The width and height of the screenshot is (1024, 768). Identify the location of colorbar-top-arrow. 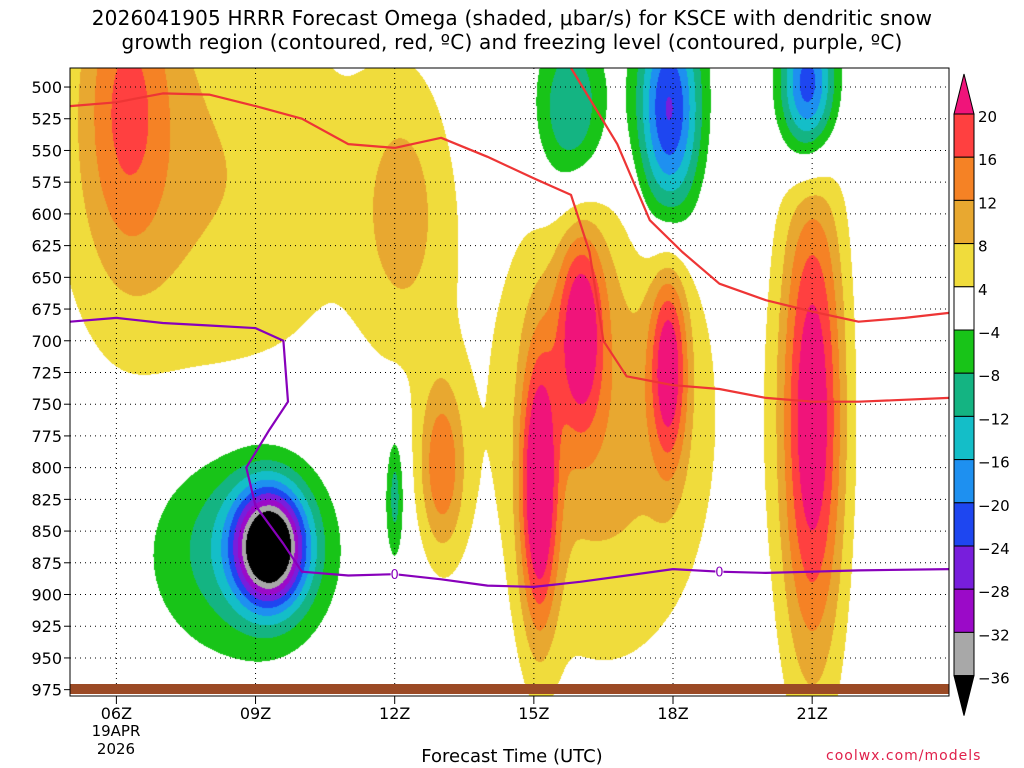
(964, 94).